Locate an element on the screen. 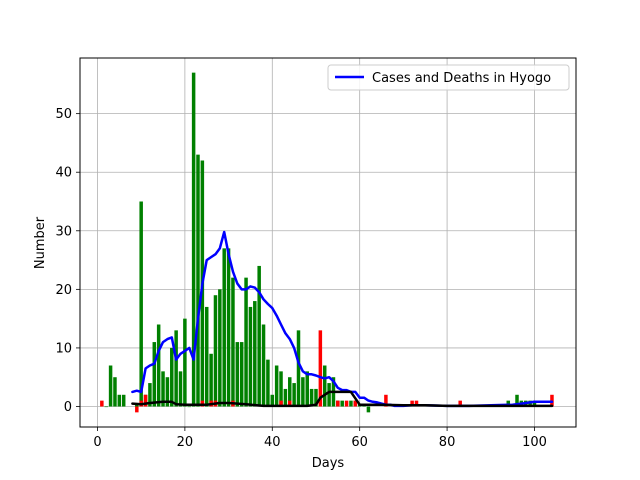  y-axis-label: Number is located at coordinates (40, 242).